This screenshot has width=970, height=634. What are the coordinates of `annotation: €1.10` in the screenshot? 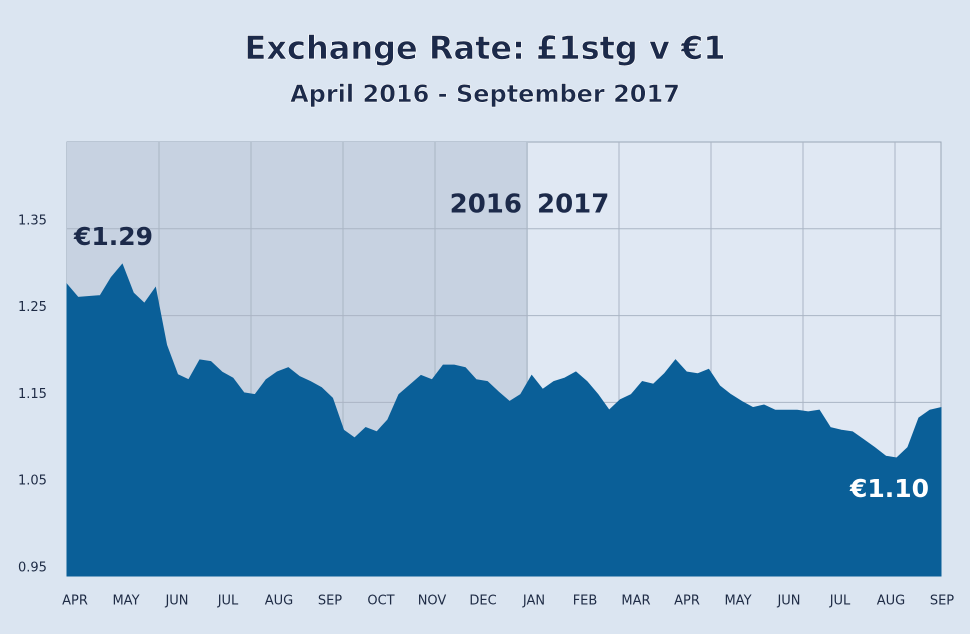 It's located at (889, 488).